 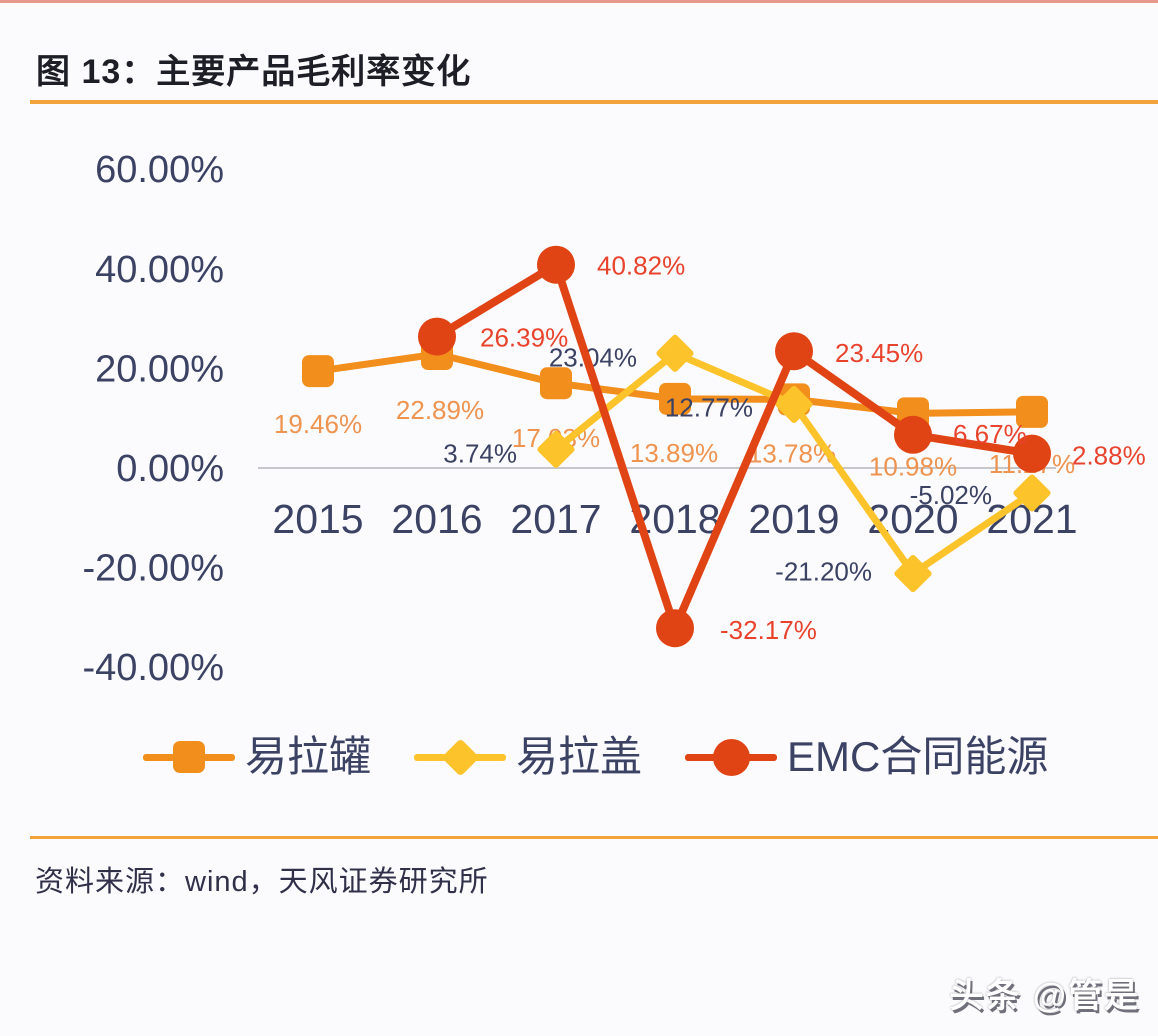 What do you see at coordinates (254, 72) in the screenshot?
I see `figure-title: 图 13：主要产品毛利率变化` at bounding box center [254, 72].